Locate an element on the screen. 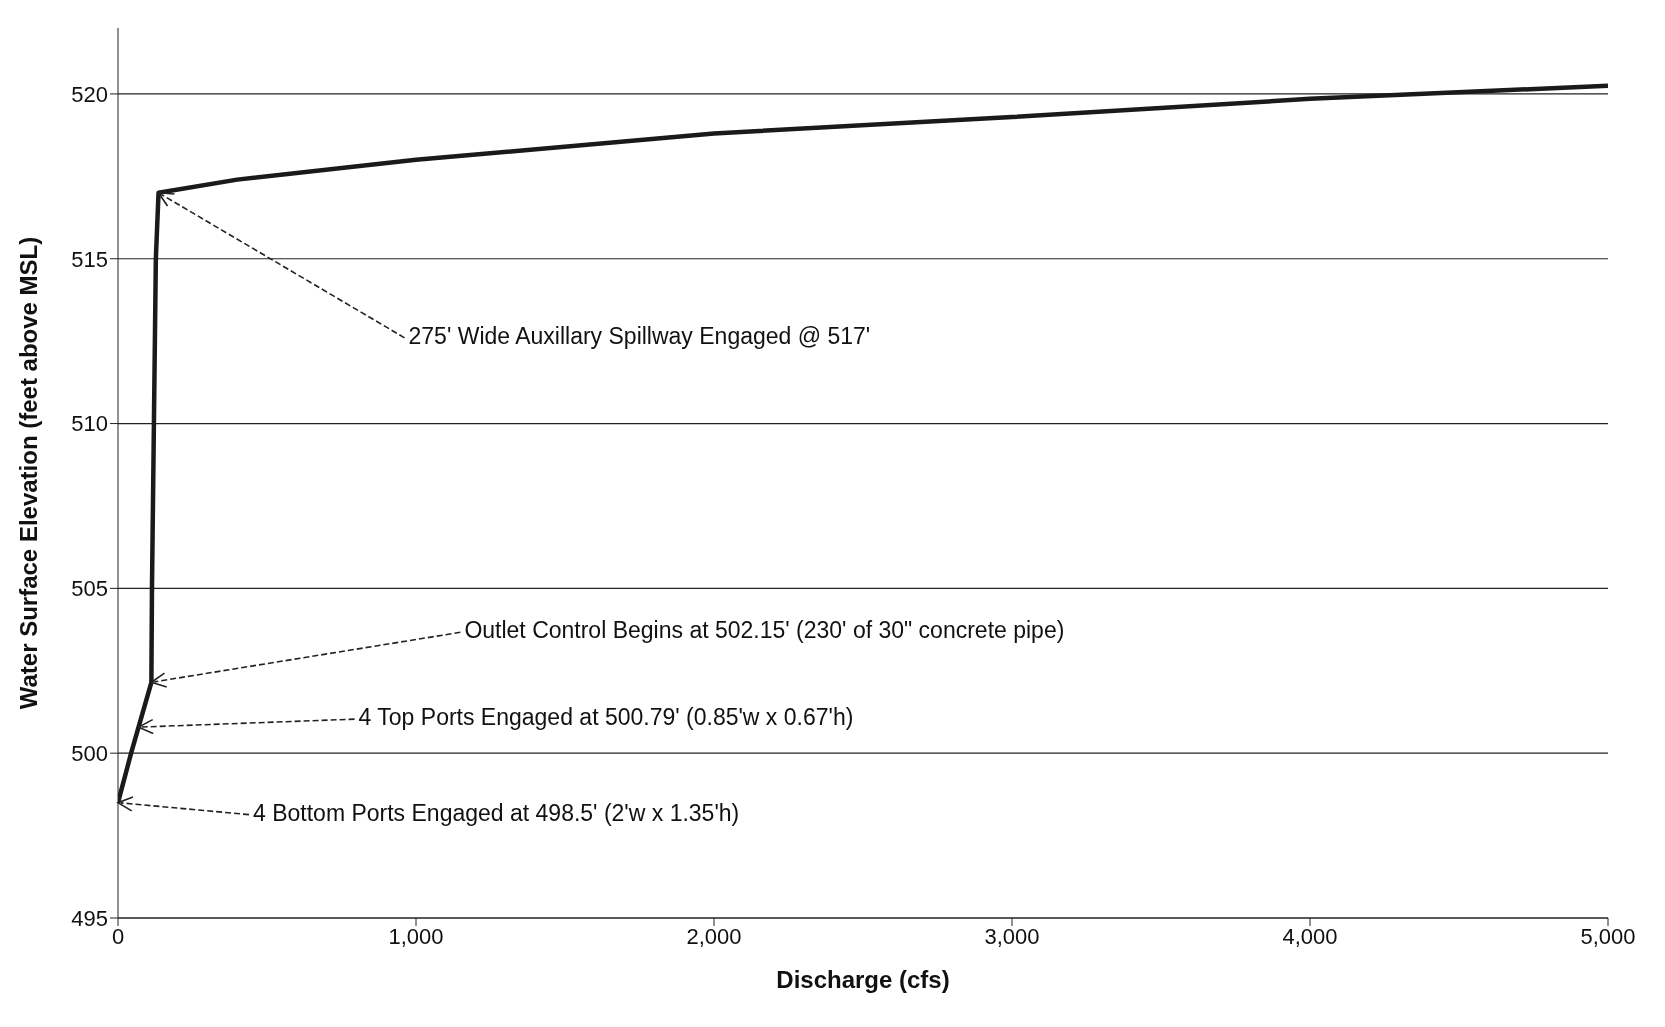  x-tick-label: 2,000 is located at coordinates (714, 936).